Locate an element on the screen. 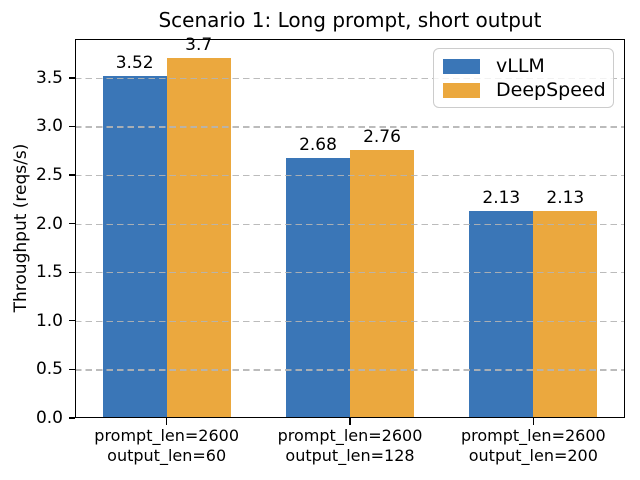 Image resolution: width=640 pixels, height=480 pixels. y-tick-label: 2.5 is located at coordinates (49, 175).